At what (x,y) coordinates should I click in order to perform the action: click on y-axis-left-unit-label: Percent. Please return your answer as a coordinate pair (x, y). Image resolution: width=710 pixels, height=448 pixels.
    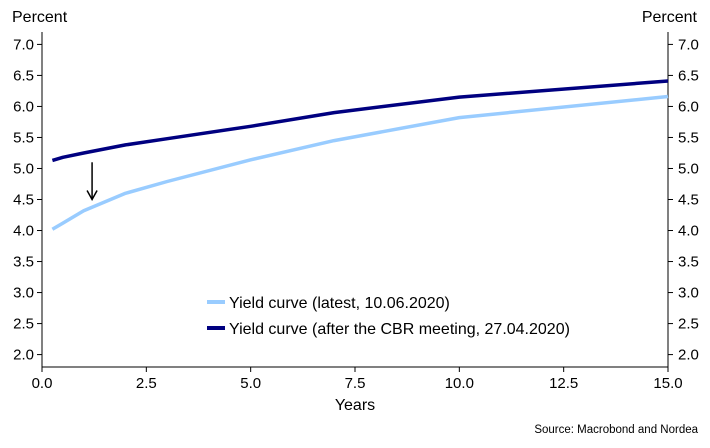
    Looking at the image, I should click on (40, 17).